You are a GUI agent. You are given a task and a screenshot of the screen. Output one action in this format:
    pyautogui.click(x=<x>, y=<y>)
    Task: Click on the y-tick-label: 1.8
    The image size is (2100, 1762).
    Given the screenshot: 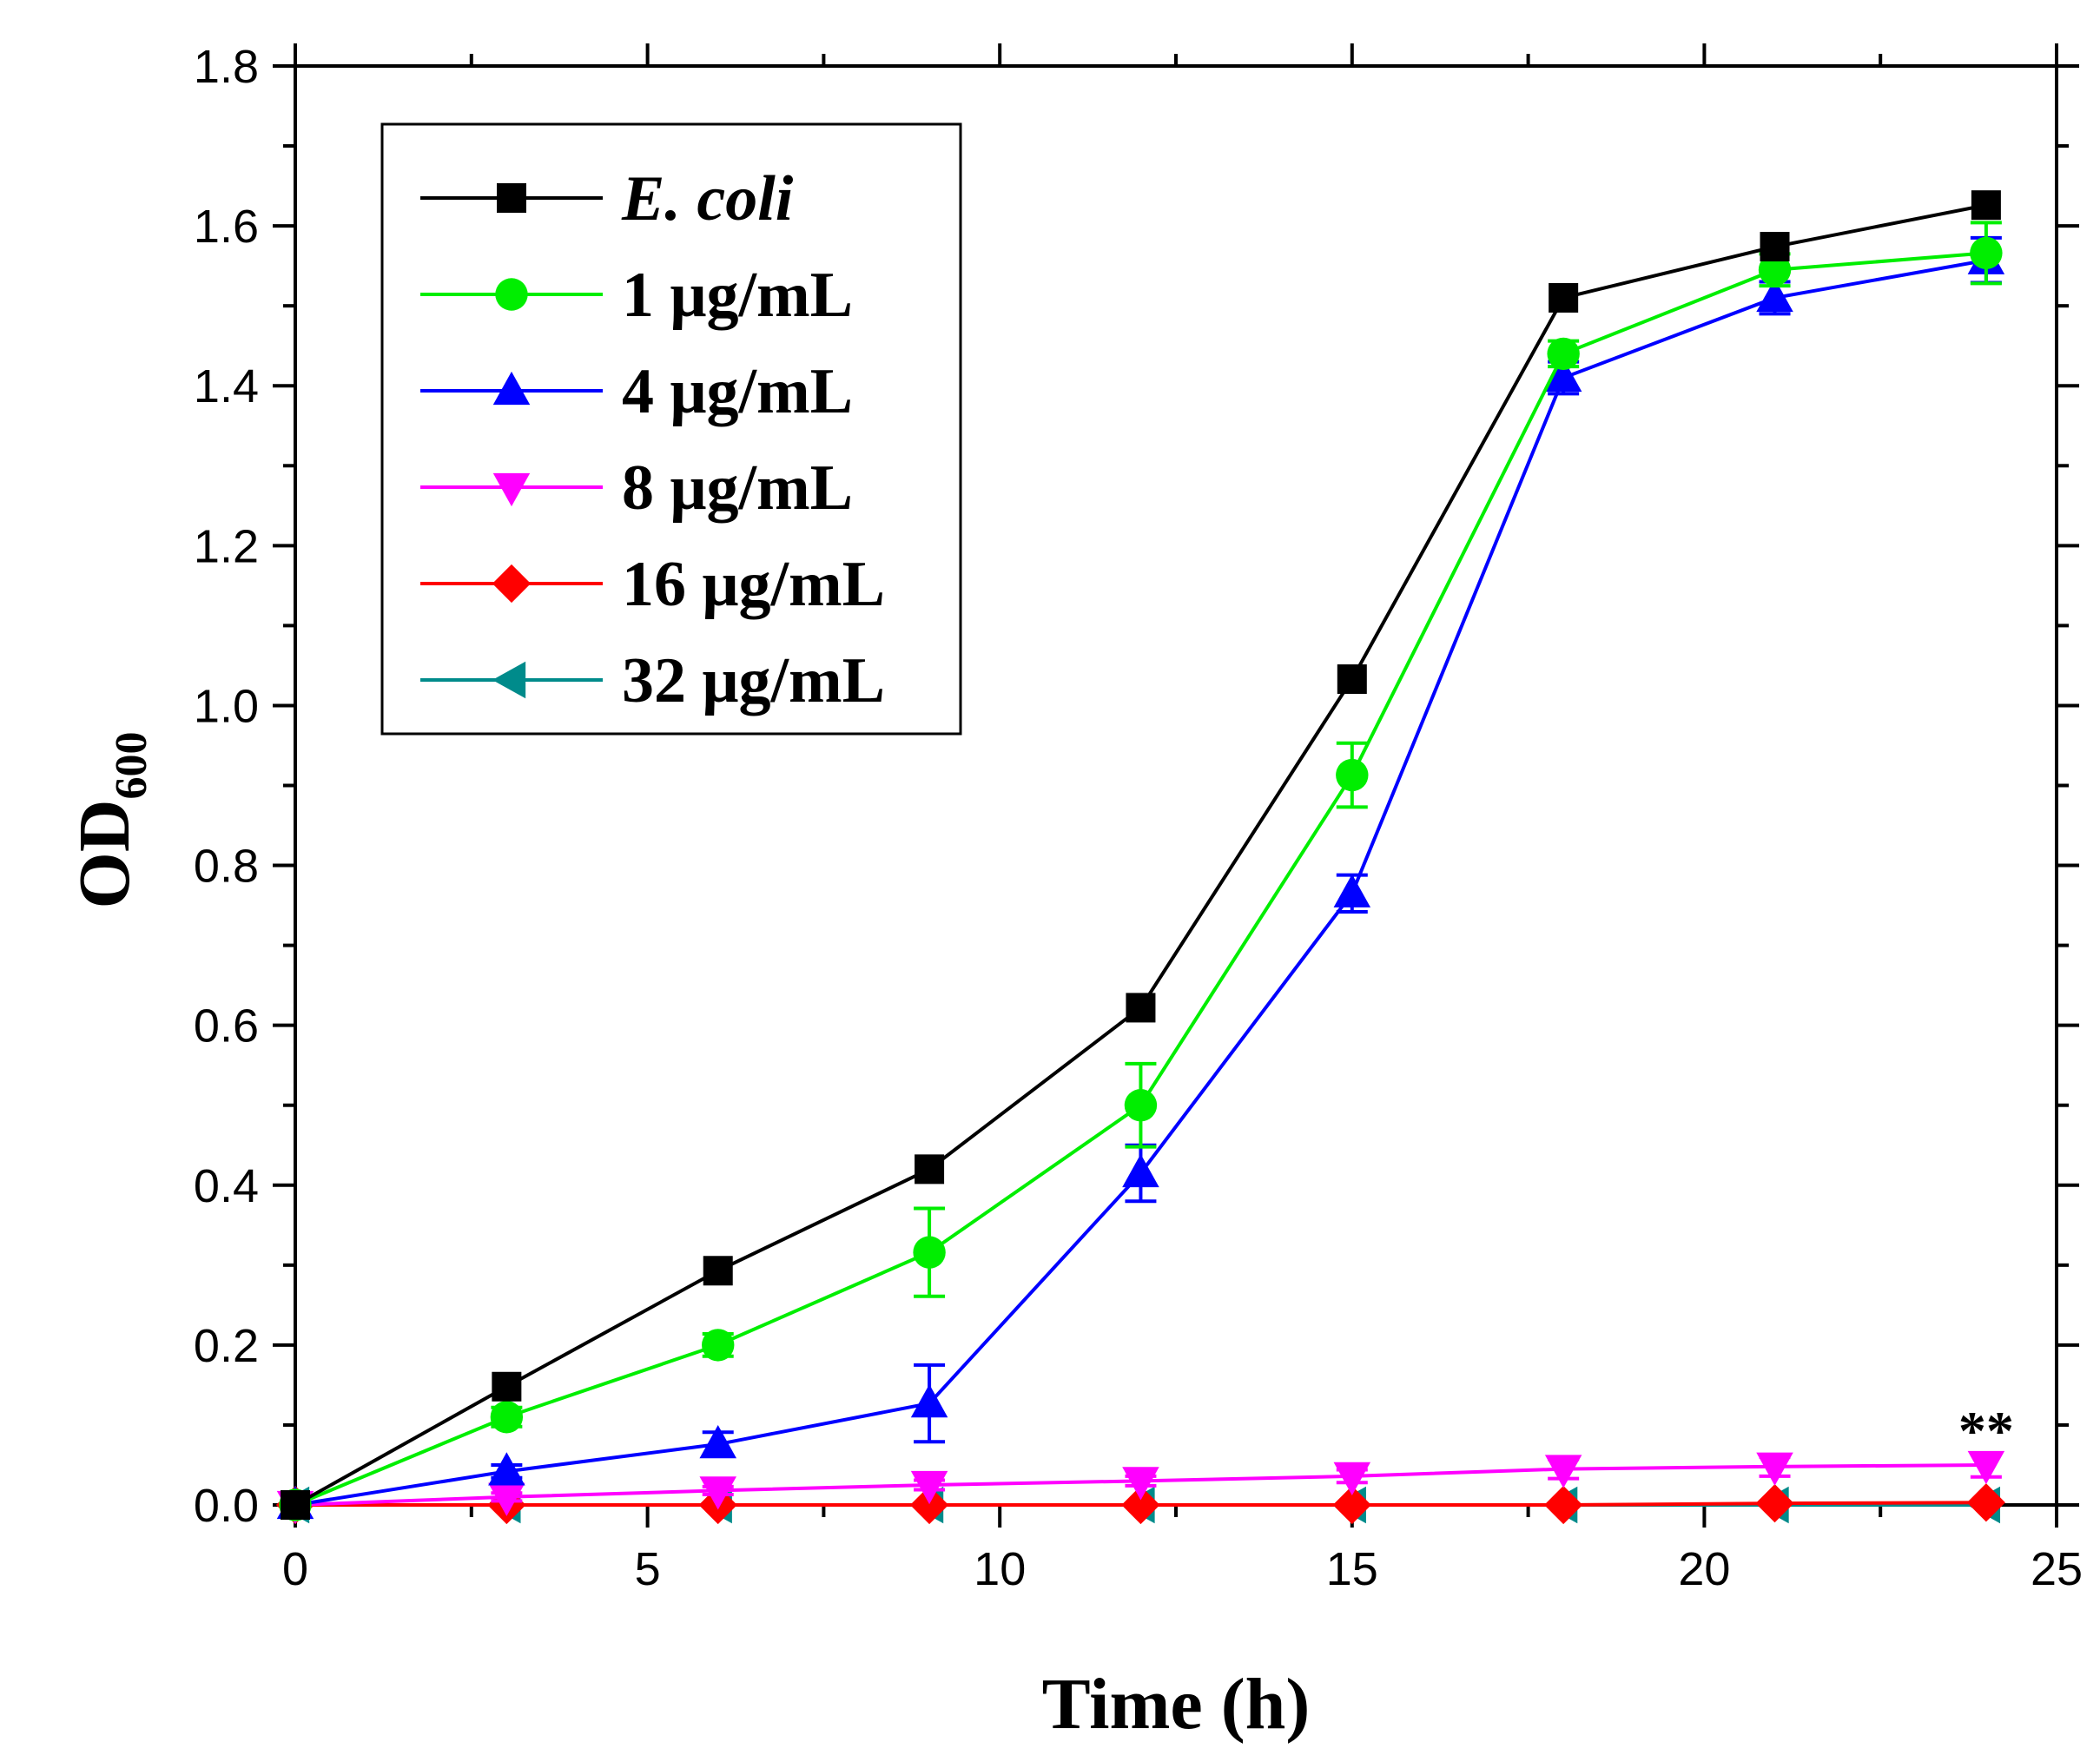 What is the action you would take?
    pyautogui.click(x=226, y=67)
    